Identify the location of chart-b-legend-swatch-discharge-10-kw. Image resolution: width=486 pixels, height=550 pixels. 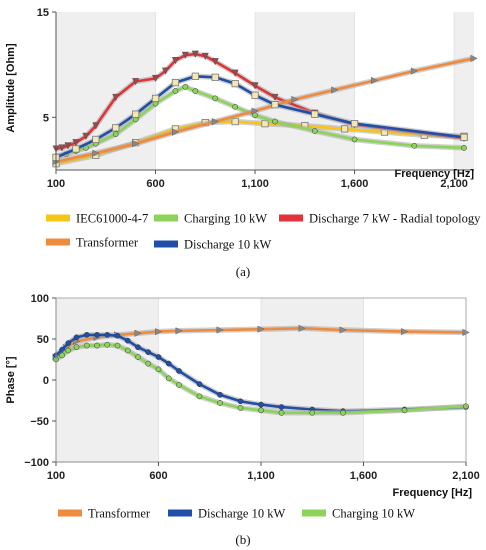
(180, 513).